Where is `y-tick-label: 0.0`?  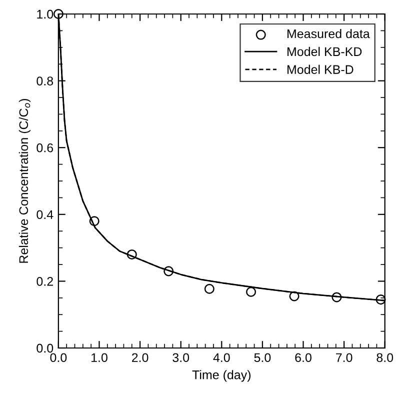 y-tick-label: 0.0 is located at coordinates (45, 348).